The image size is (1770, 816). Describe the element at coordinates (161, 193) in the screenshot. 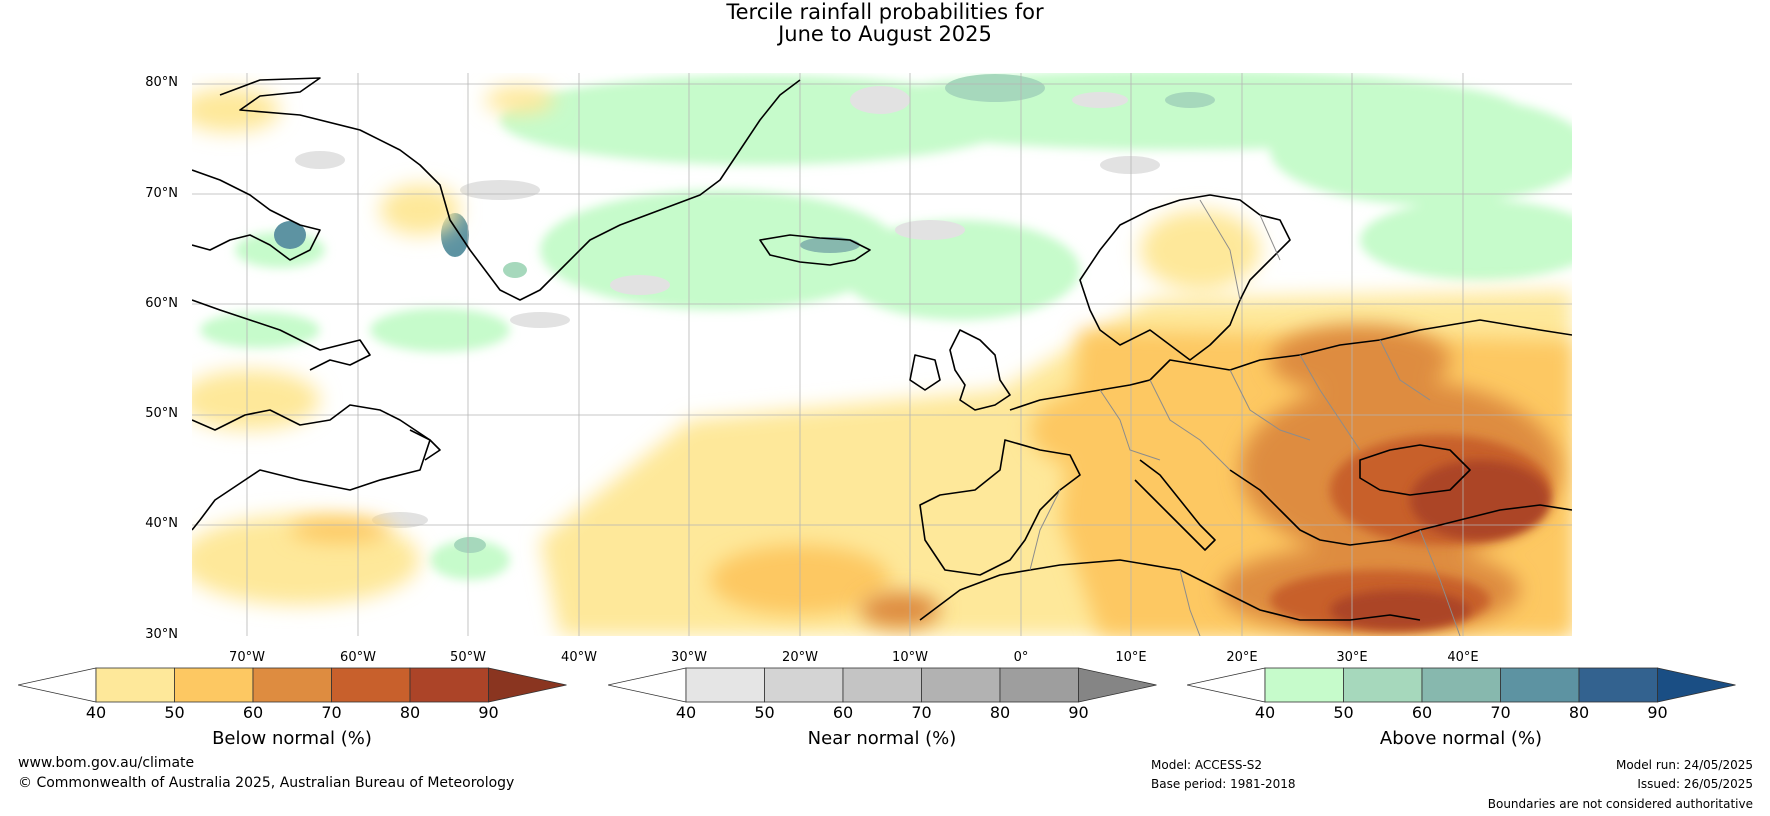

I see `lat-label-70n: 70°N` at that location.